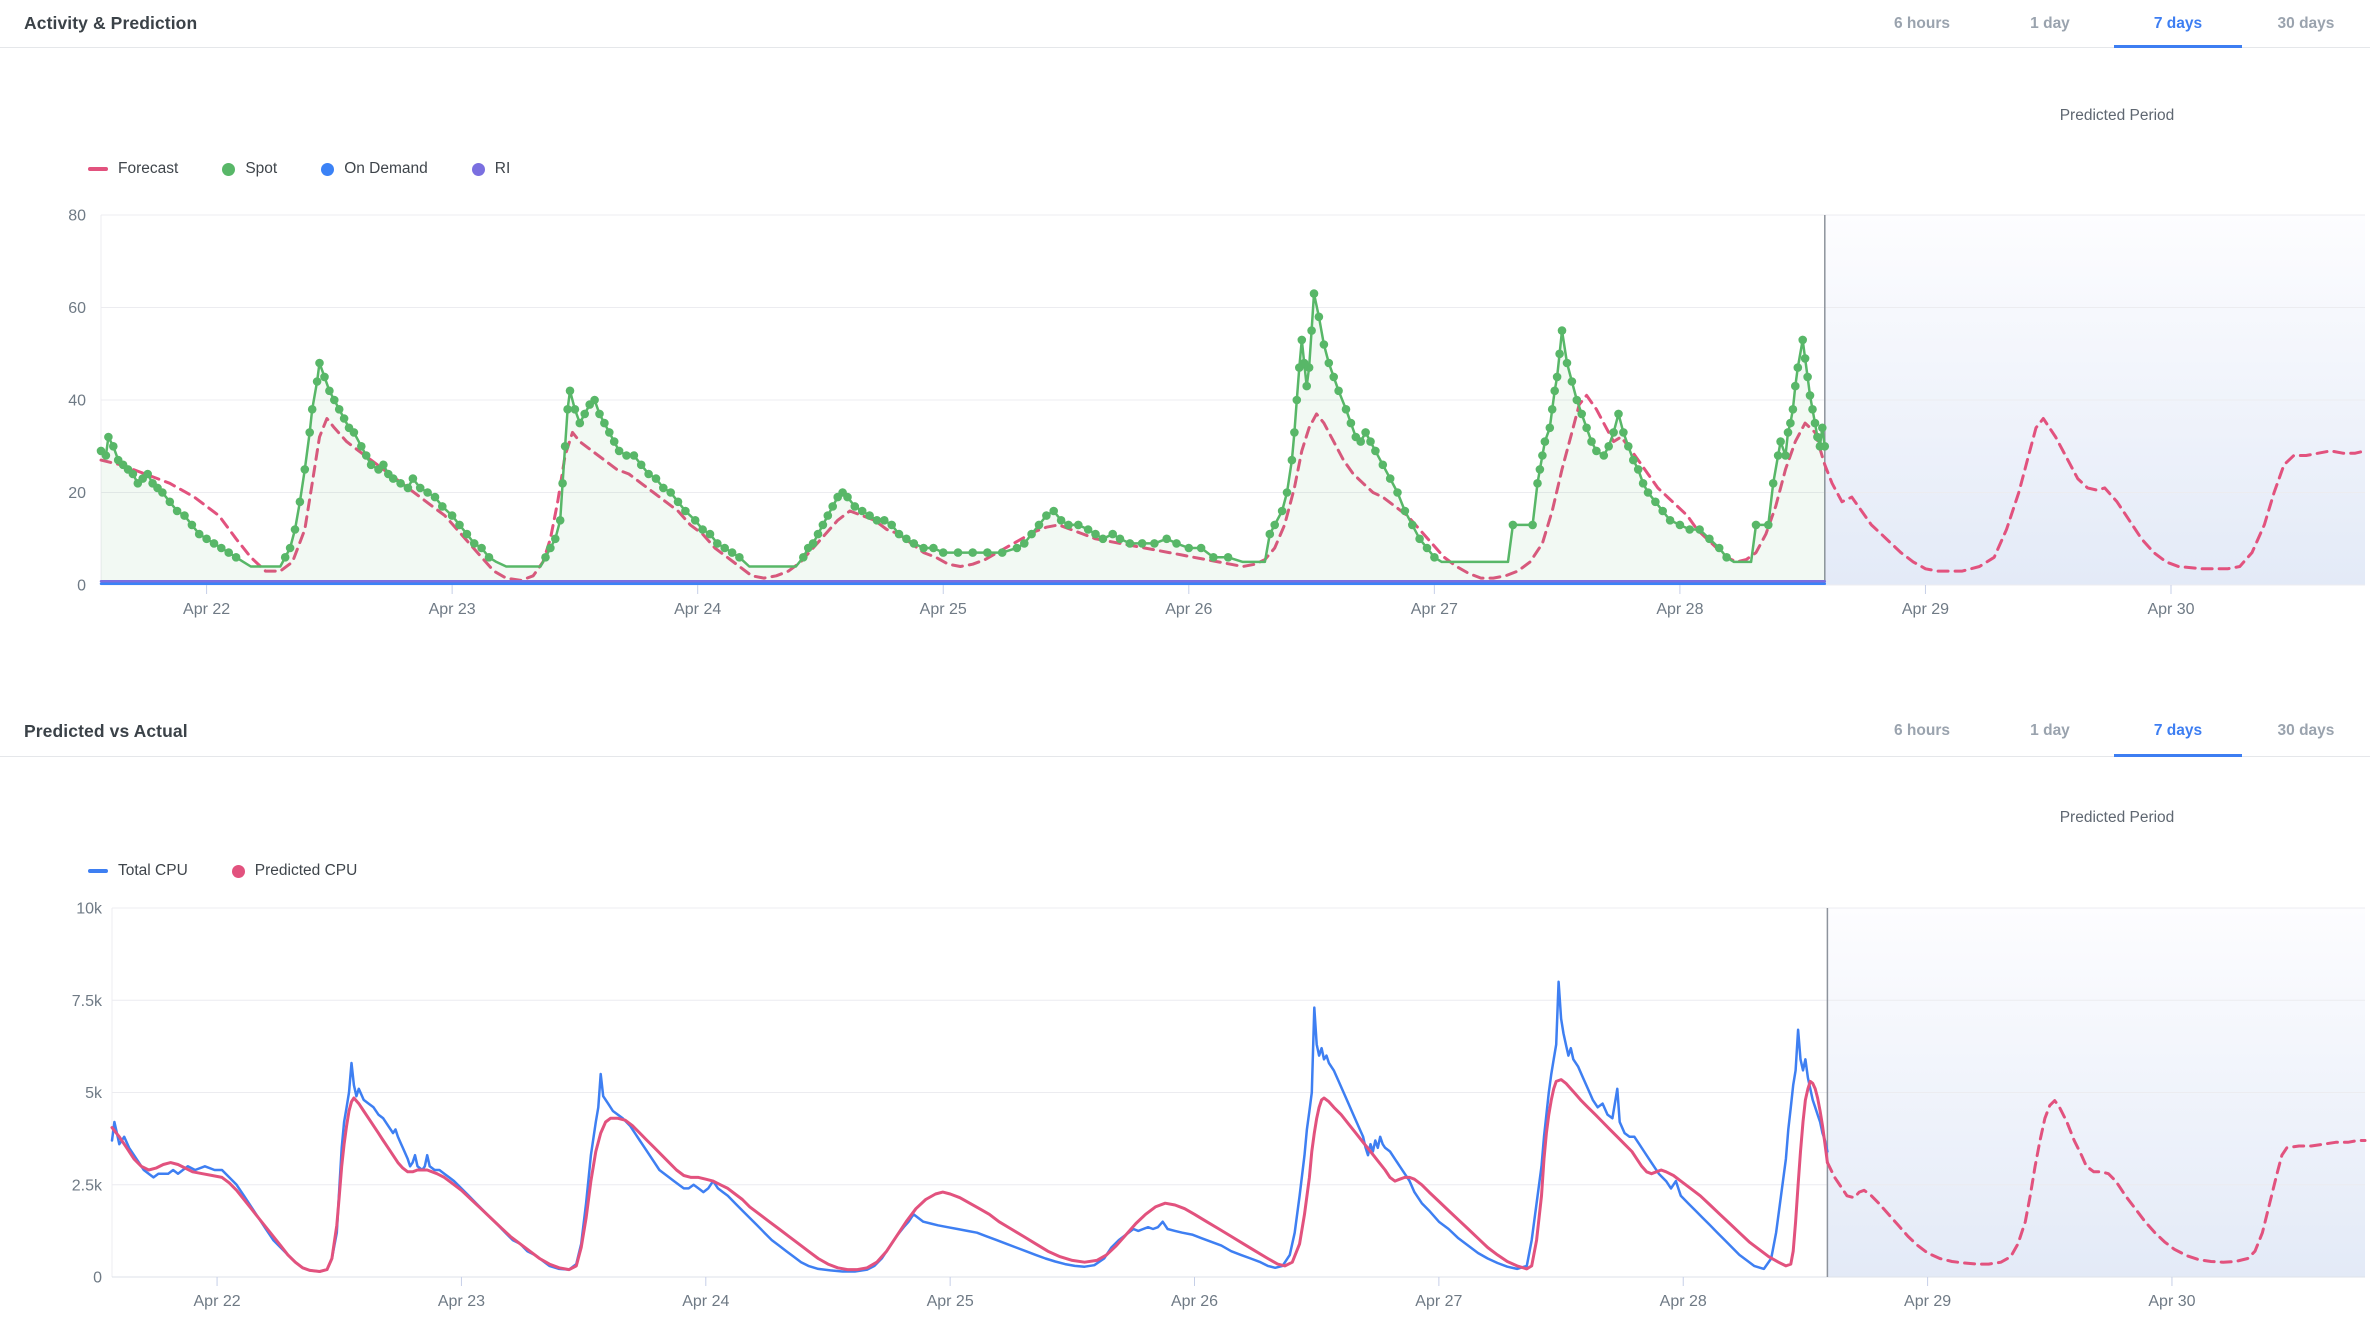 The height and width of the screenshot is (1328, 2370). I want to click on legend-label: Total CPU, so click(153, 870).